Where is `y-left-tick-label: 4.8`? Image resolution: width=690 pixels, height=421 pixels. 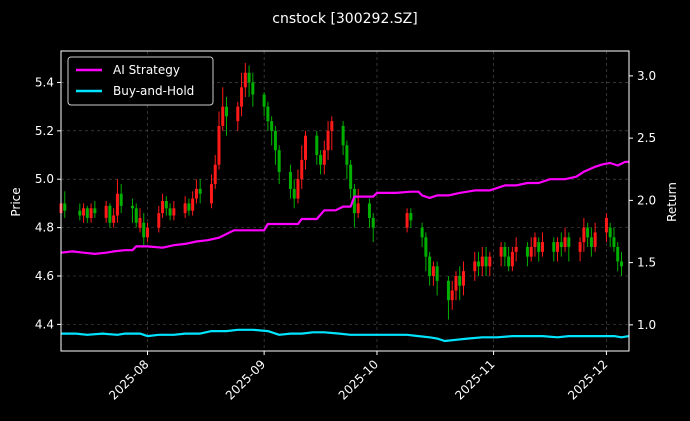 y-left-tick-label: 4.8 is located at coordinates (44, 228).